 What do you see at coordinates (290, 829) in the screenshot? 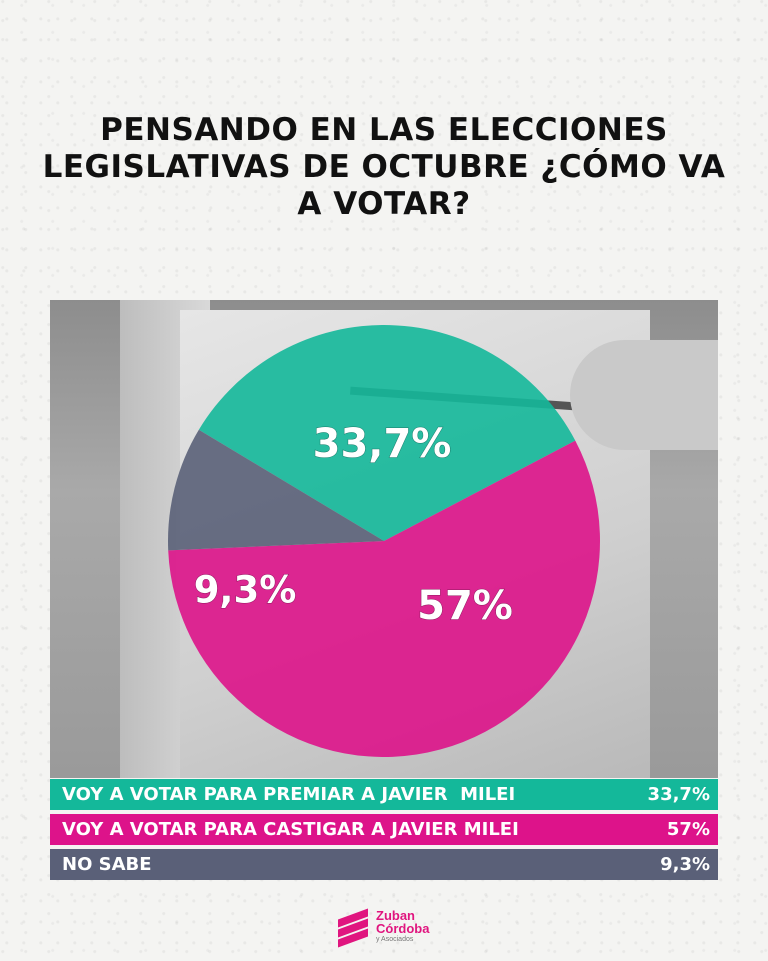
I see `legend-label: VOY A VOTAR PARA CASTIGAR A JAVIER MILEI` at bounding box center [290, 829].